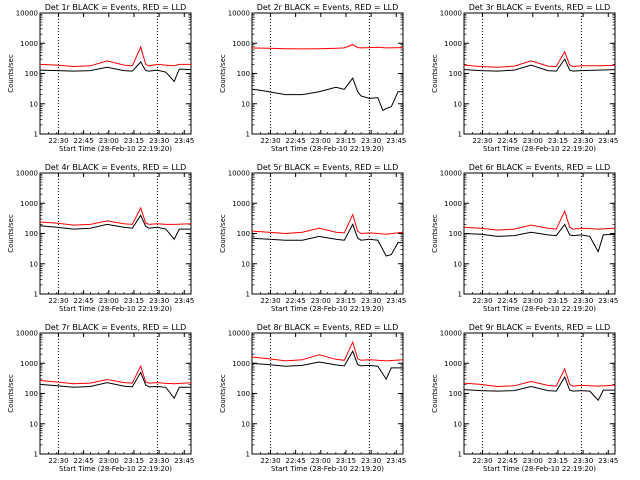 This screenshot has height=480, width=640. What do you see at coordinates (540, 7) in the screenshot?
I see `panel-title: Det 3r BLACK = Events, RED = LLD` at bounding box center [540, 7].